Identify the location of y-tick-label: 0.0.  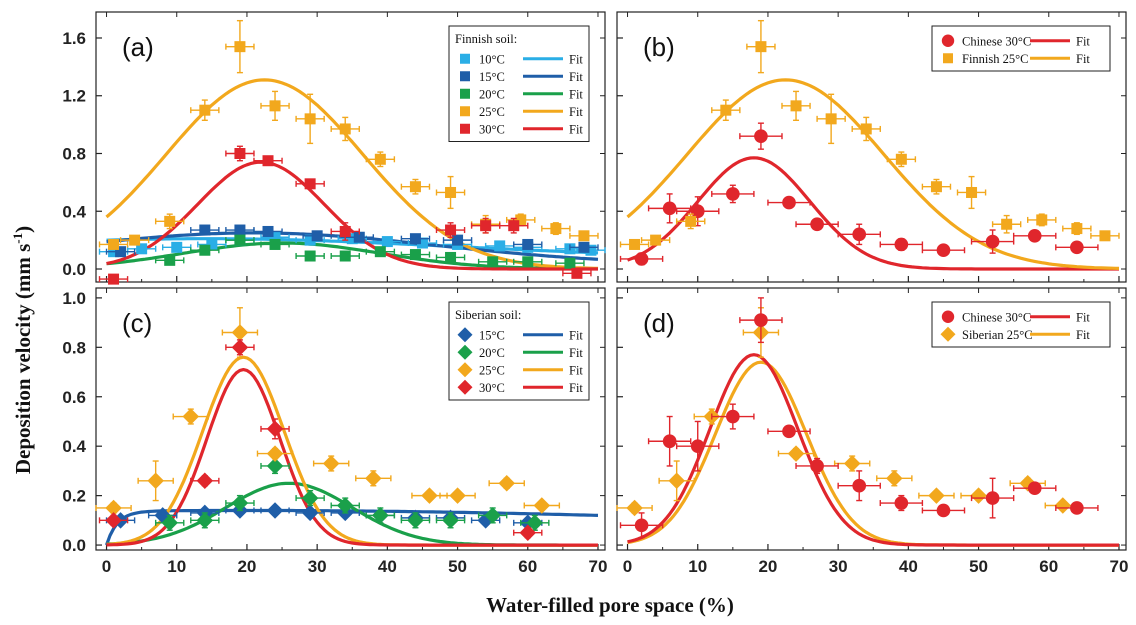
(74, 269).